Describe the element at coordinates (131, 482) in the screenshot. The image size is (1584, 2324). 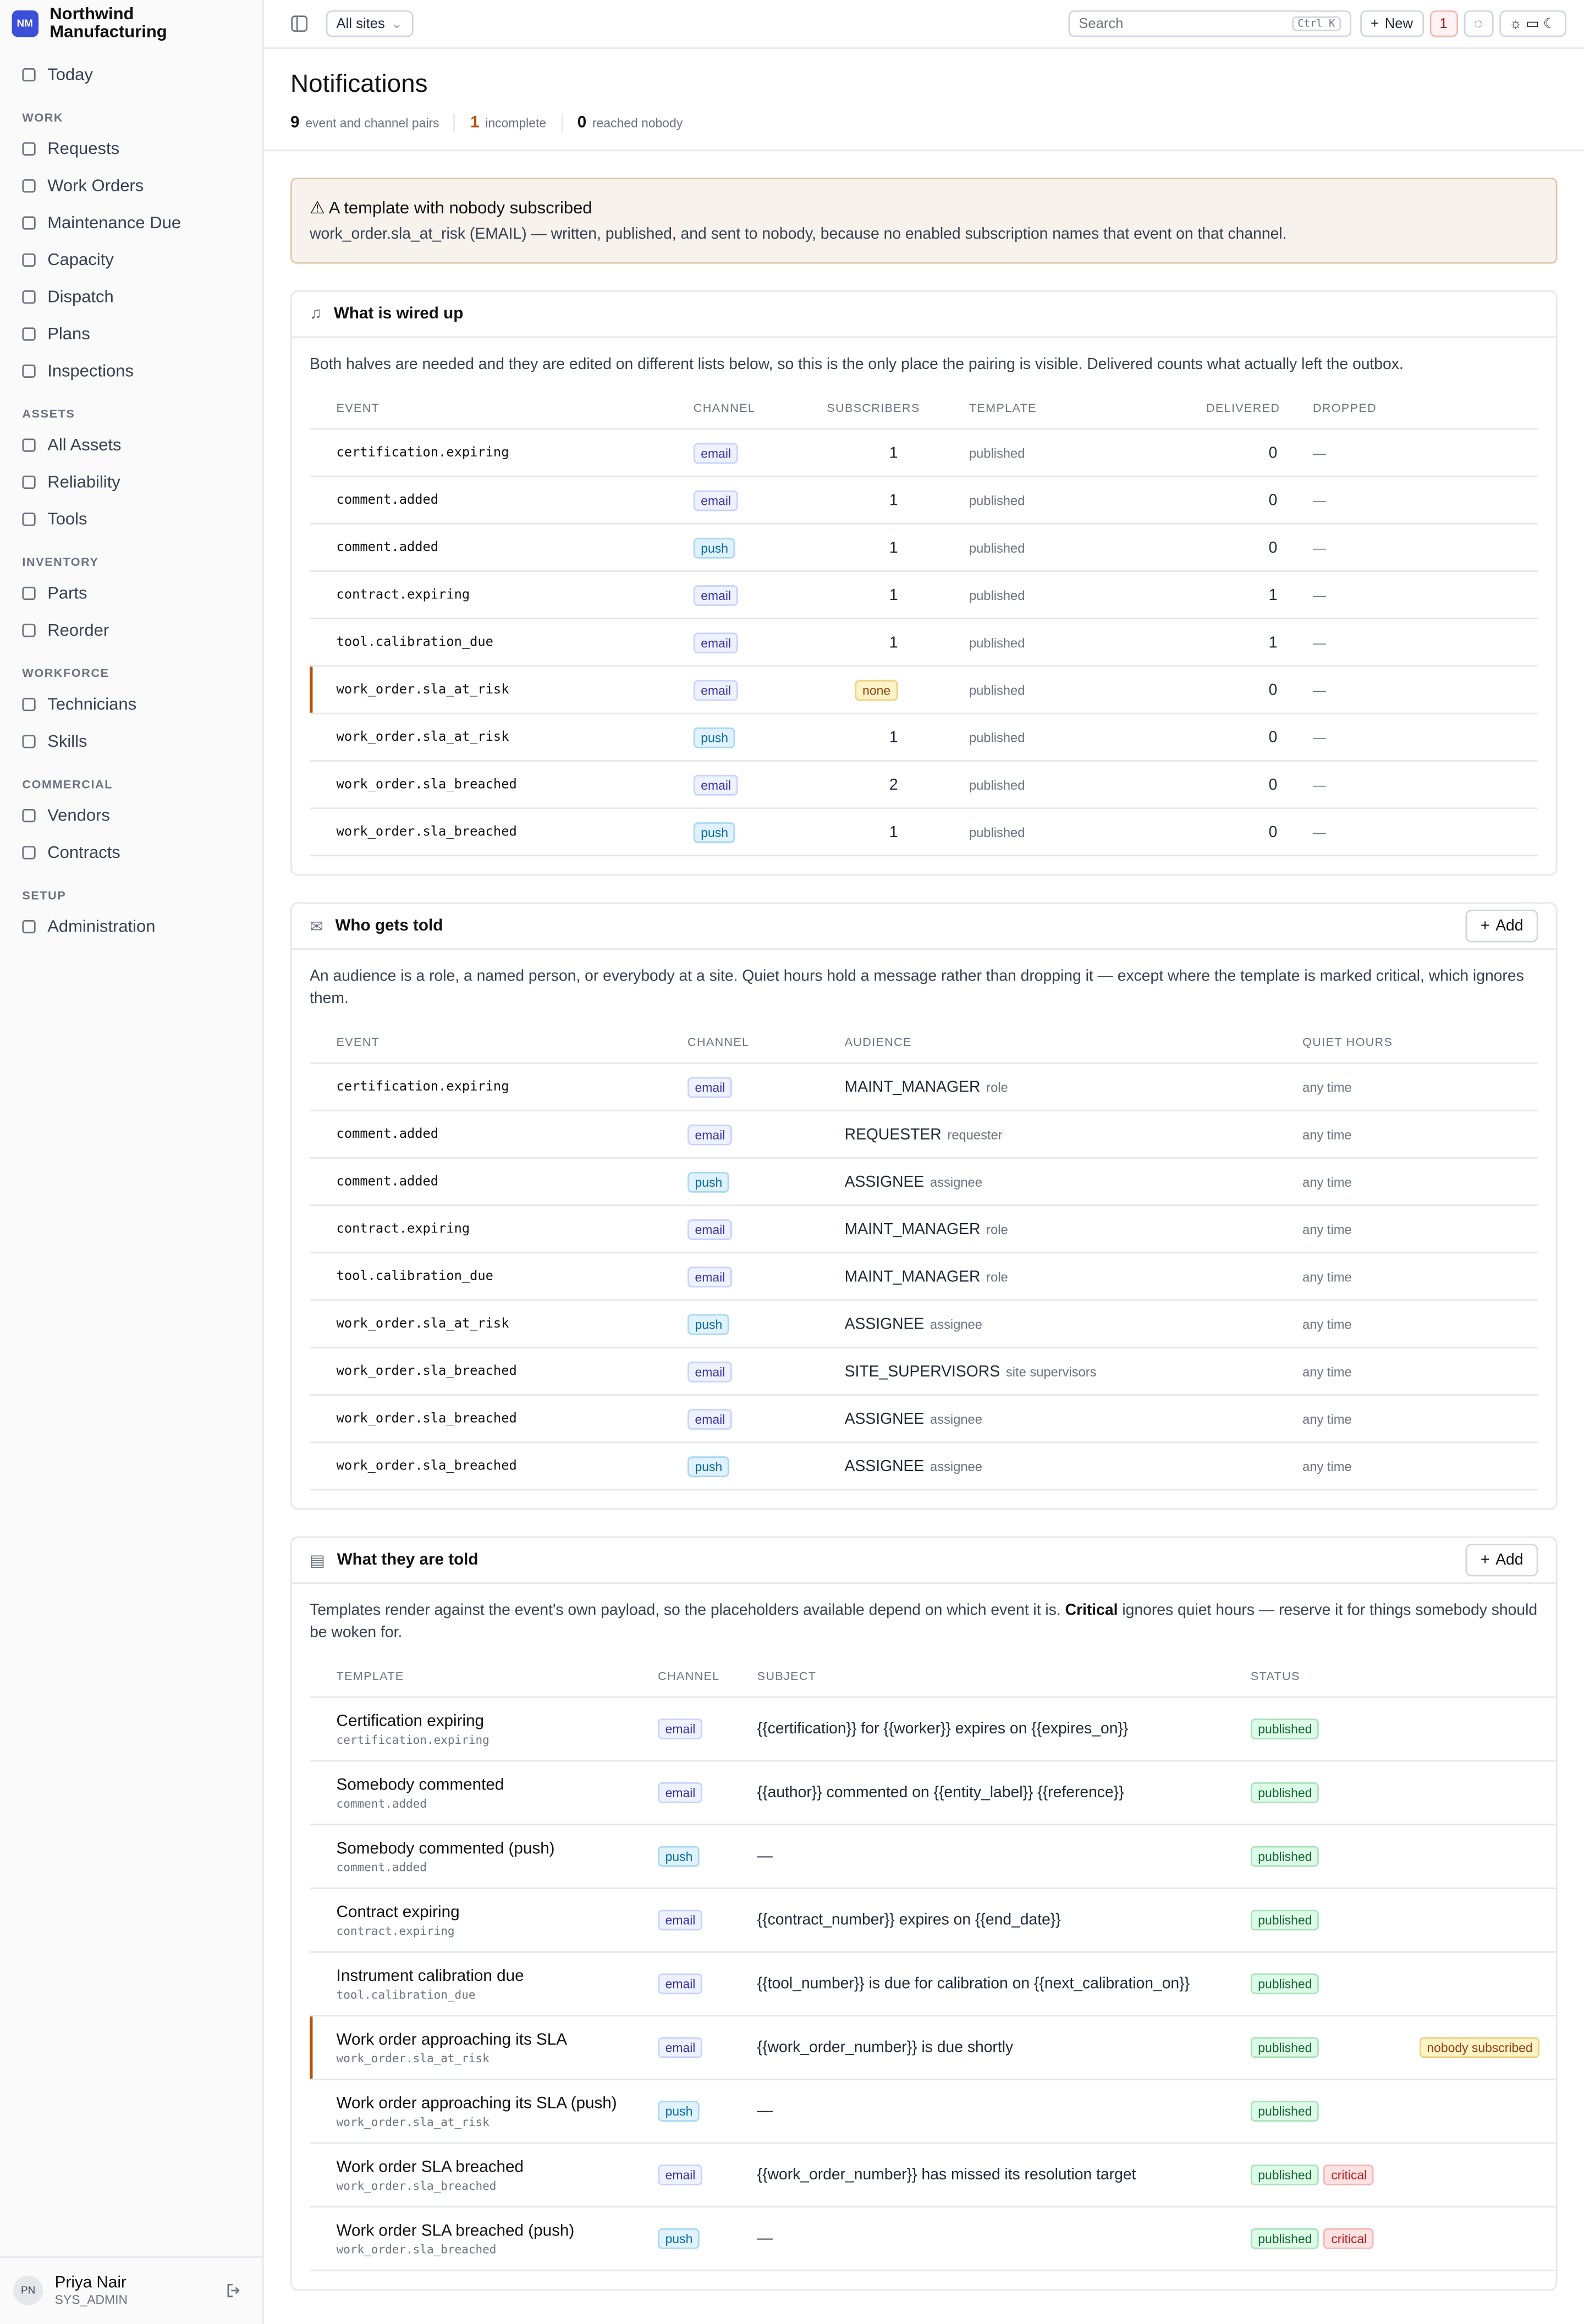
I see `nav-item: Reliability` at that location.